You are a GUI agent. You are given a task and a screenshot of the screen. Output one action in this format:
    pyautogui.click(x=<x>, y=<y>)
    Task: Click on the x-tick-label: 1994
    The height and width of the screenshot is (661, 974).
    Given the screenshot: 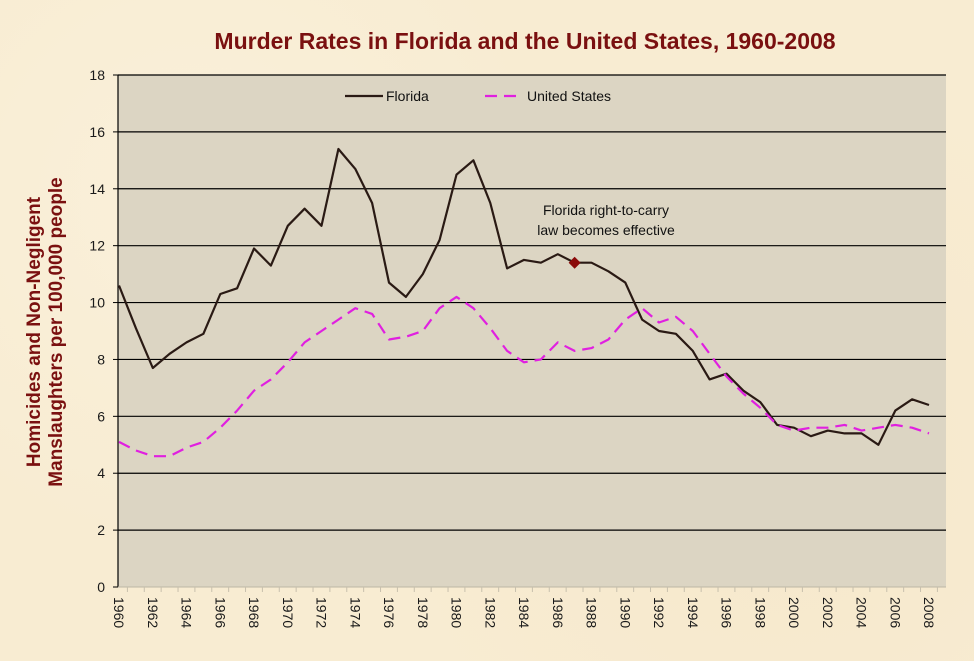 What is the action you would take?
    pyautogui.click(x=693, y=612)
    